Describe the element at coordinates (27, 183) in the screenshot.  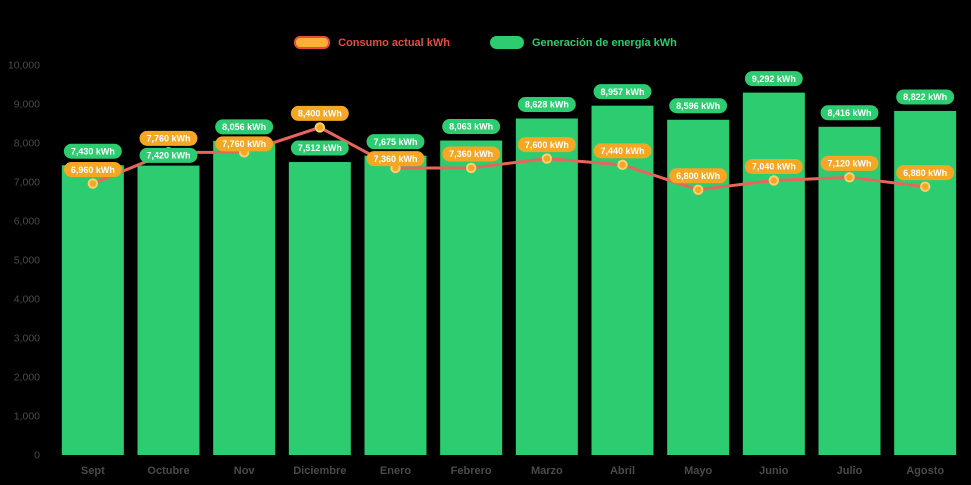
I see `y-tick-label: 7,000` at that location.